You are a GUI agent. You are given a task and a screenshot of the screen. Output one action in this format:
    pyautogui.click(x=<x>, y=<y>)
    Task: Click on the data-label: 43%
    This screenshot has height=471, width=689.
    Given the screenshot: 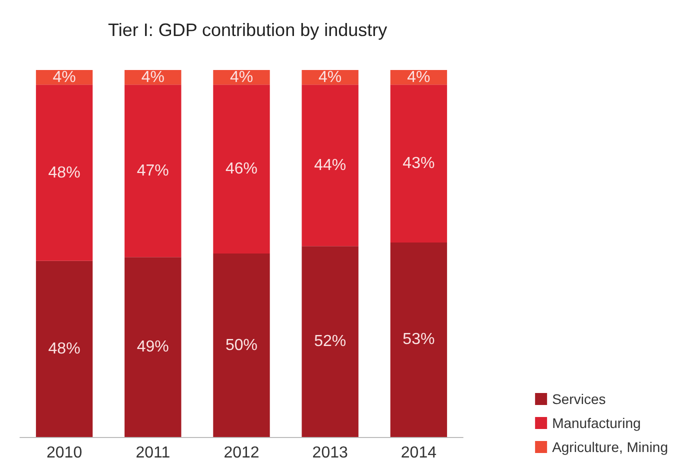 What is the action you would take?
    pyautogui.click(x=418, y=163)
    